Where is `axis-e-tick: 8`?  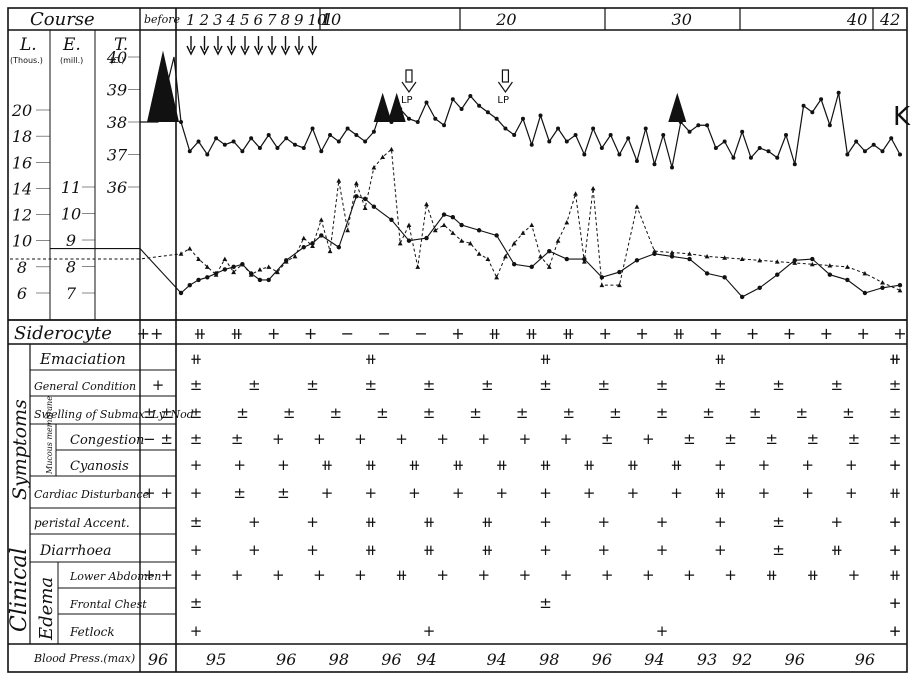
axis-e-tick: 8 is located at coordinates (71, 267).